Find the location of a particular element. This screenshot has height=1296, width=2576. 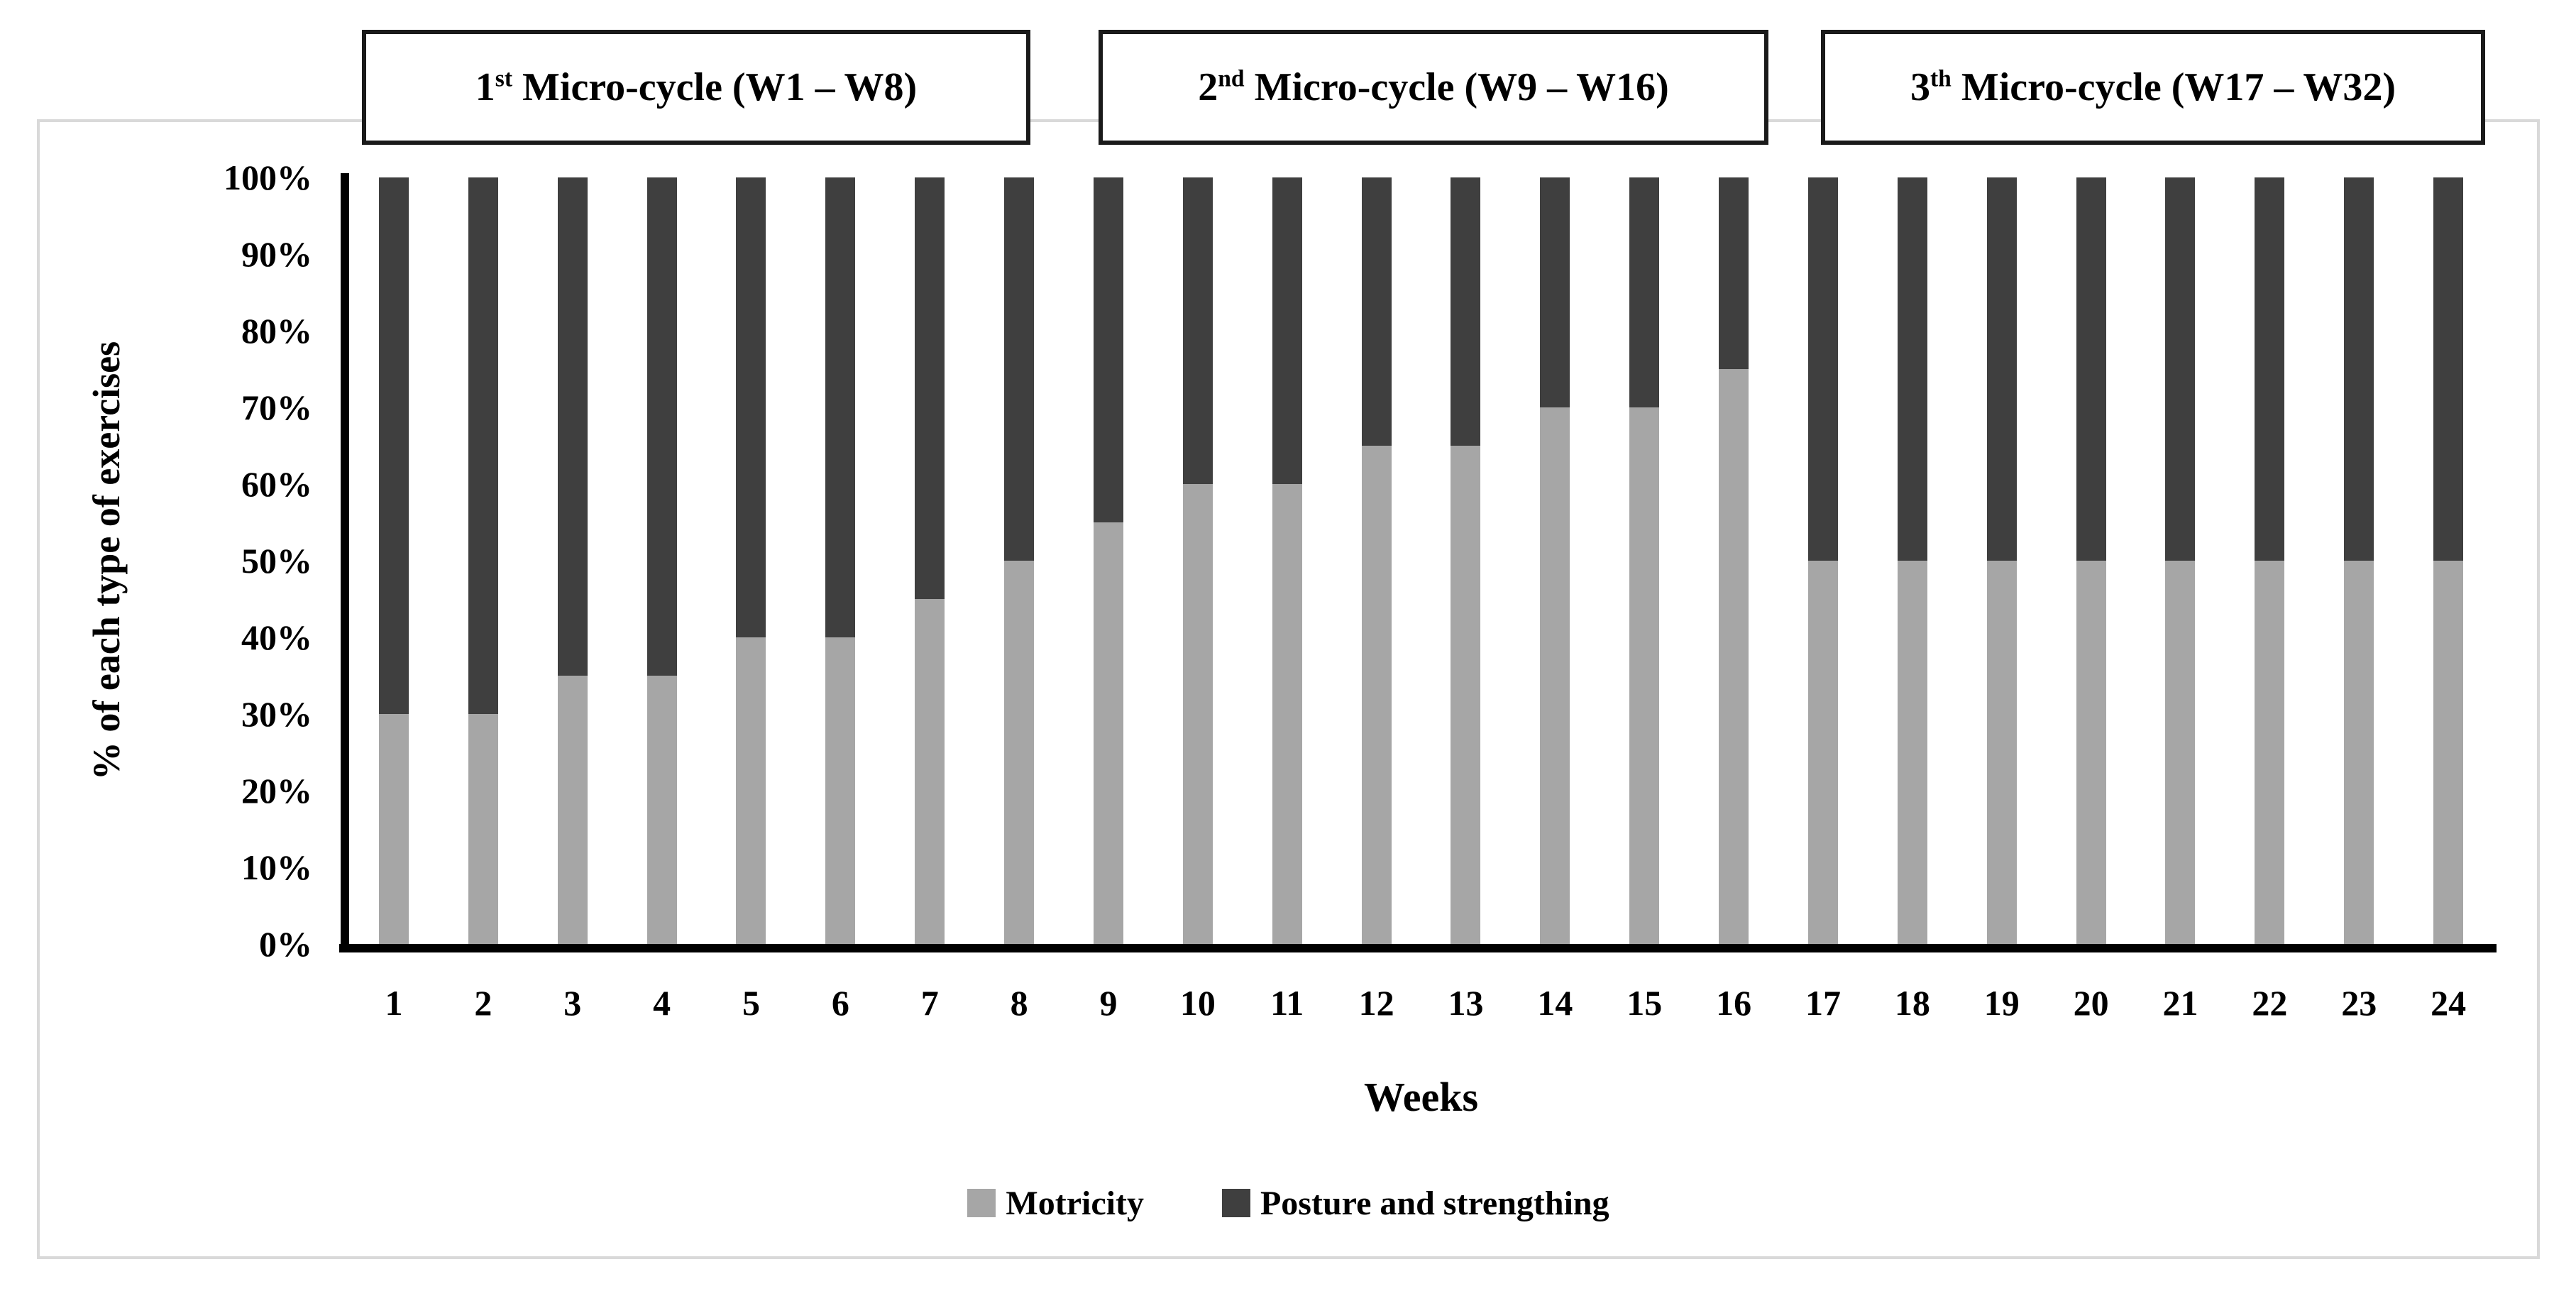

x-axis-title: Weeks is located at coordinates (1421, 1097).